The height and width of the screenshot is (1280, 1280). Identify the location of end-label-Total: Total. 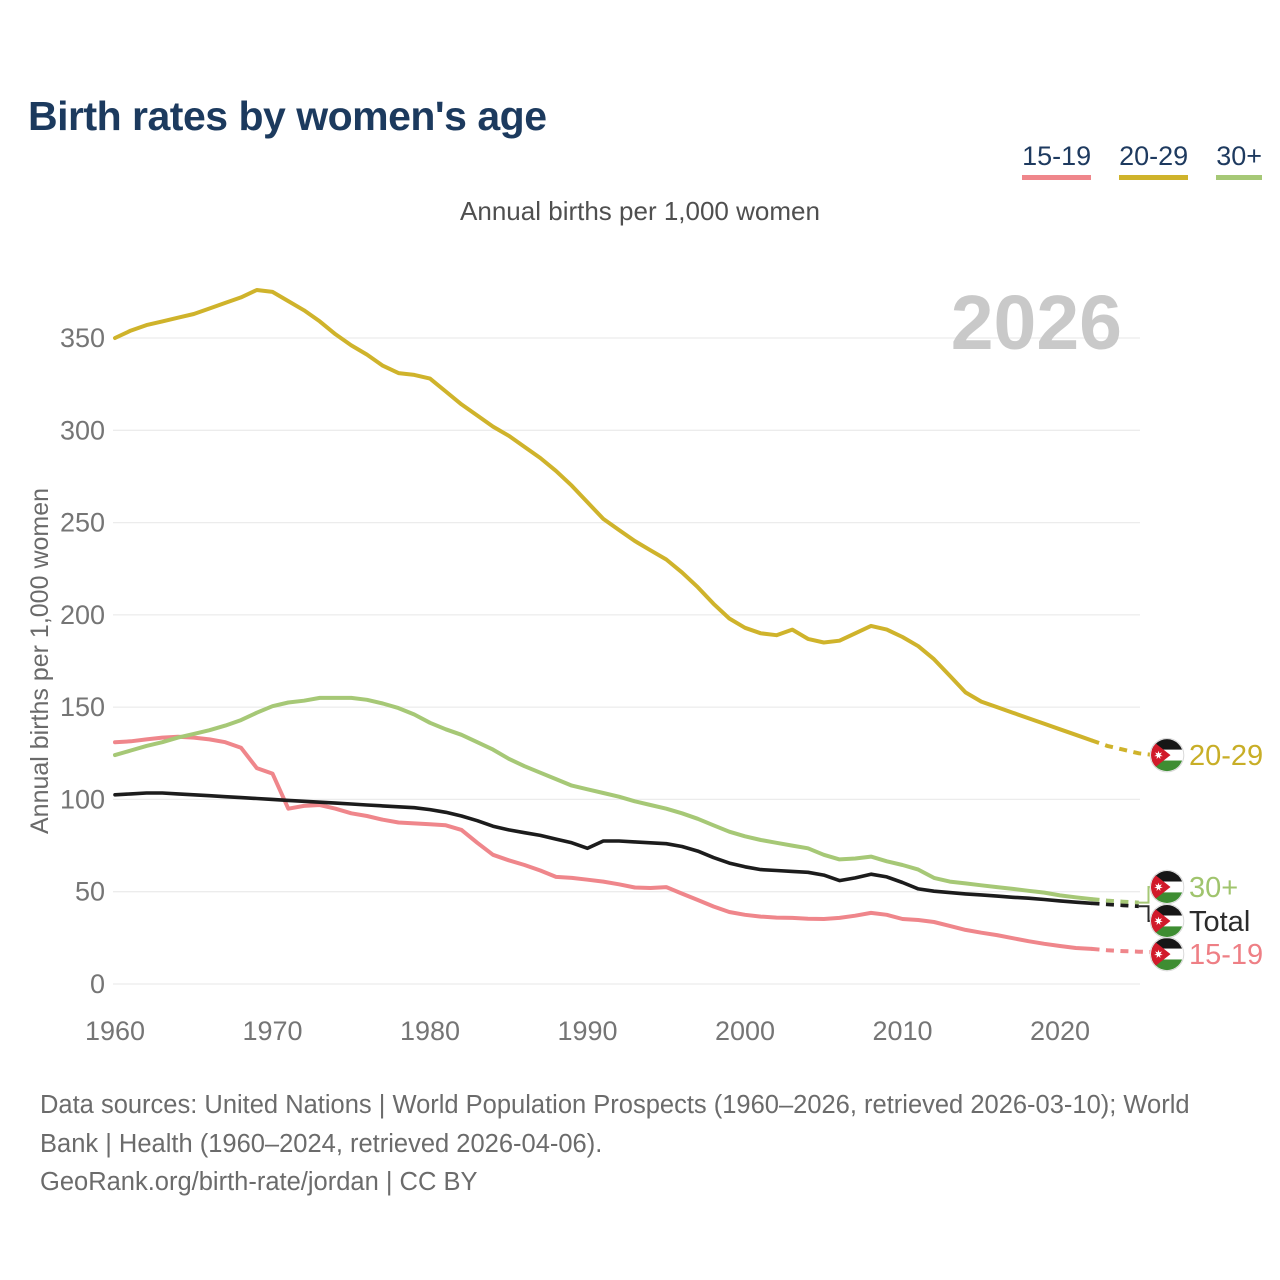
(1219, 922).